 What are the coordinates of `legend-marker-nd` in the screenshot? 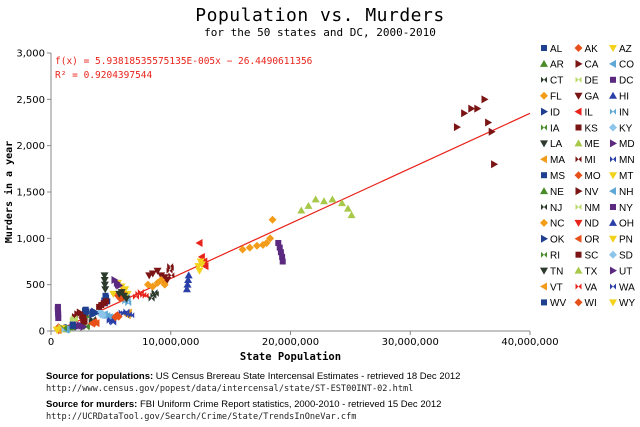 It's located at (578, 223).